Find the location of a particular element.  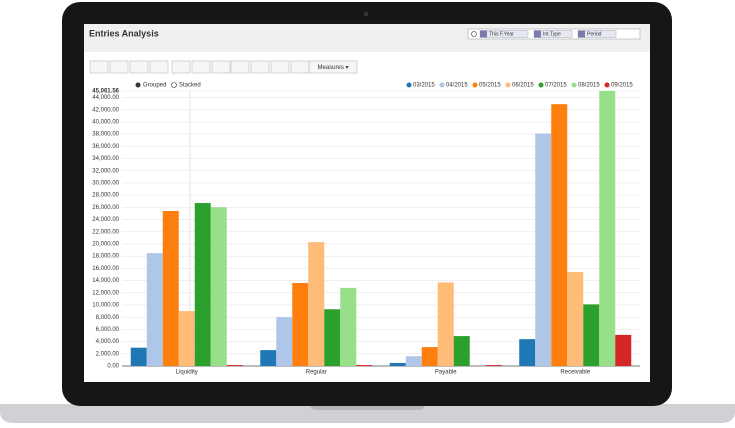

y-tick-label: 4,000.00 is located at coordinates (108, 342).